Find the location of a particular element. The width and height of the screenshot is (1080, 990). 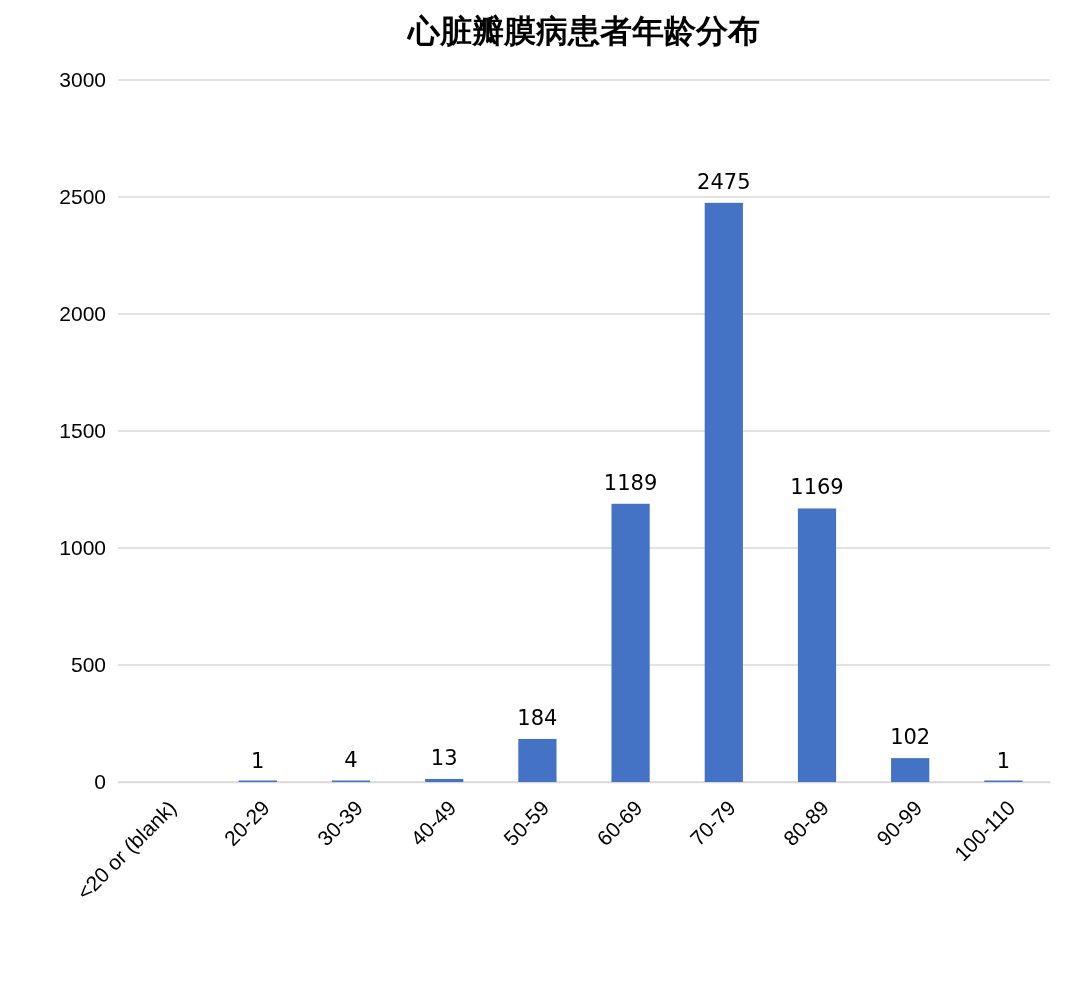

data-label: 184 is located at coordinates (537, 717).